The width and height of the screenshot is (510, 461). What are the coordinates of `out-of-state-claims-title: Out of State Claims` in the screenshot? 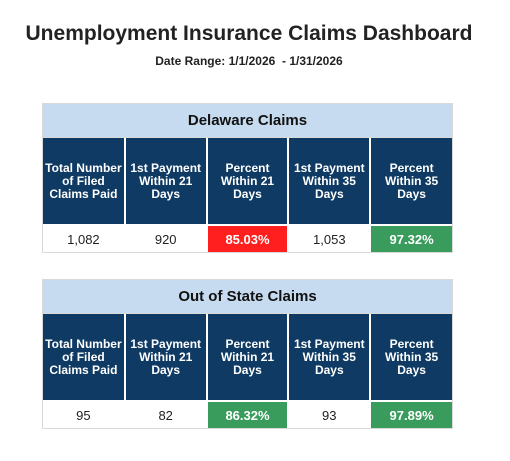 It's located at (247, 297).